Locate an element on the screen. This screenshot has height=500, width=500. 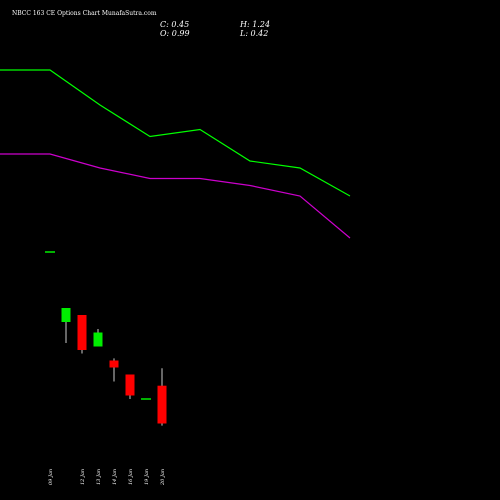
x-tick-label: 20 Jan is located at coordinates (163, 477).